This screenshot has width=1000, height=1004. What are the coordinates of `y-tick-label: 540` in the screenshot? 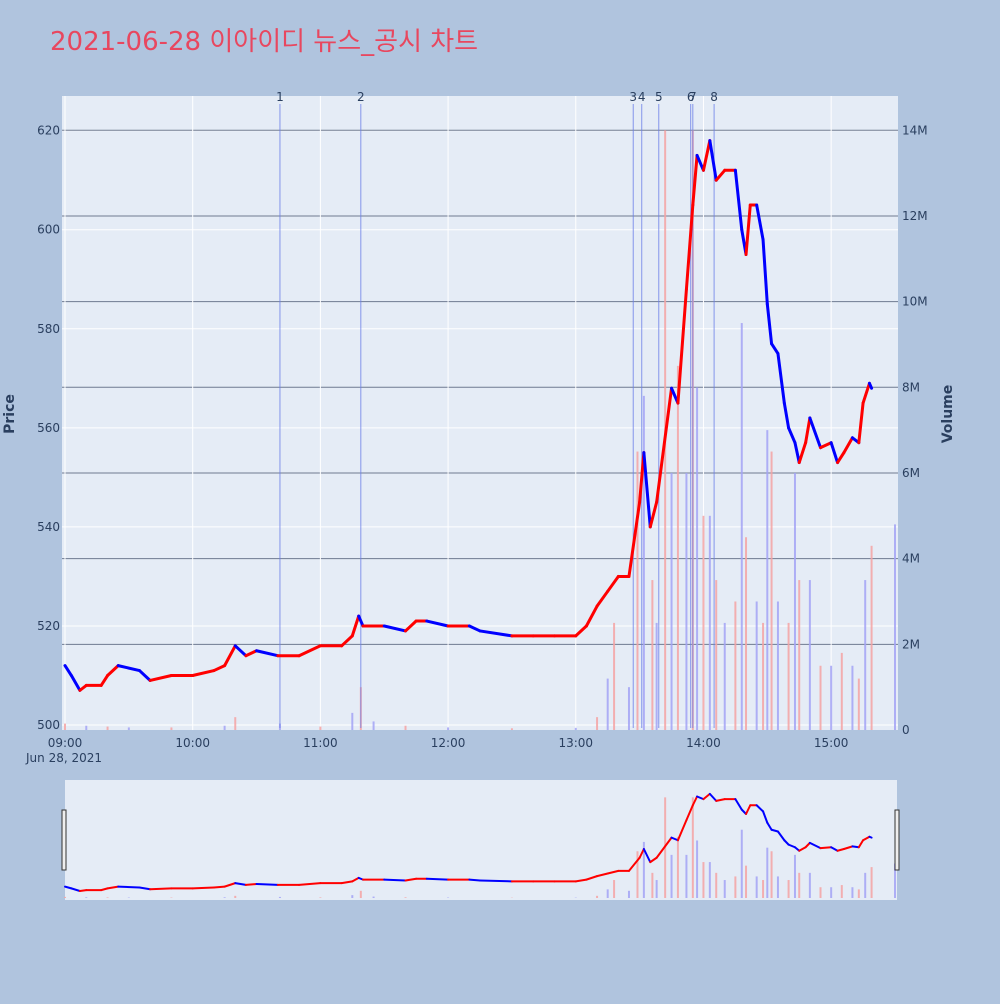 It's located at (48, 527).